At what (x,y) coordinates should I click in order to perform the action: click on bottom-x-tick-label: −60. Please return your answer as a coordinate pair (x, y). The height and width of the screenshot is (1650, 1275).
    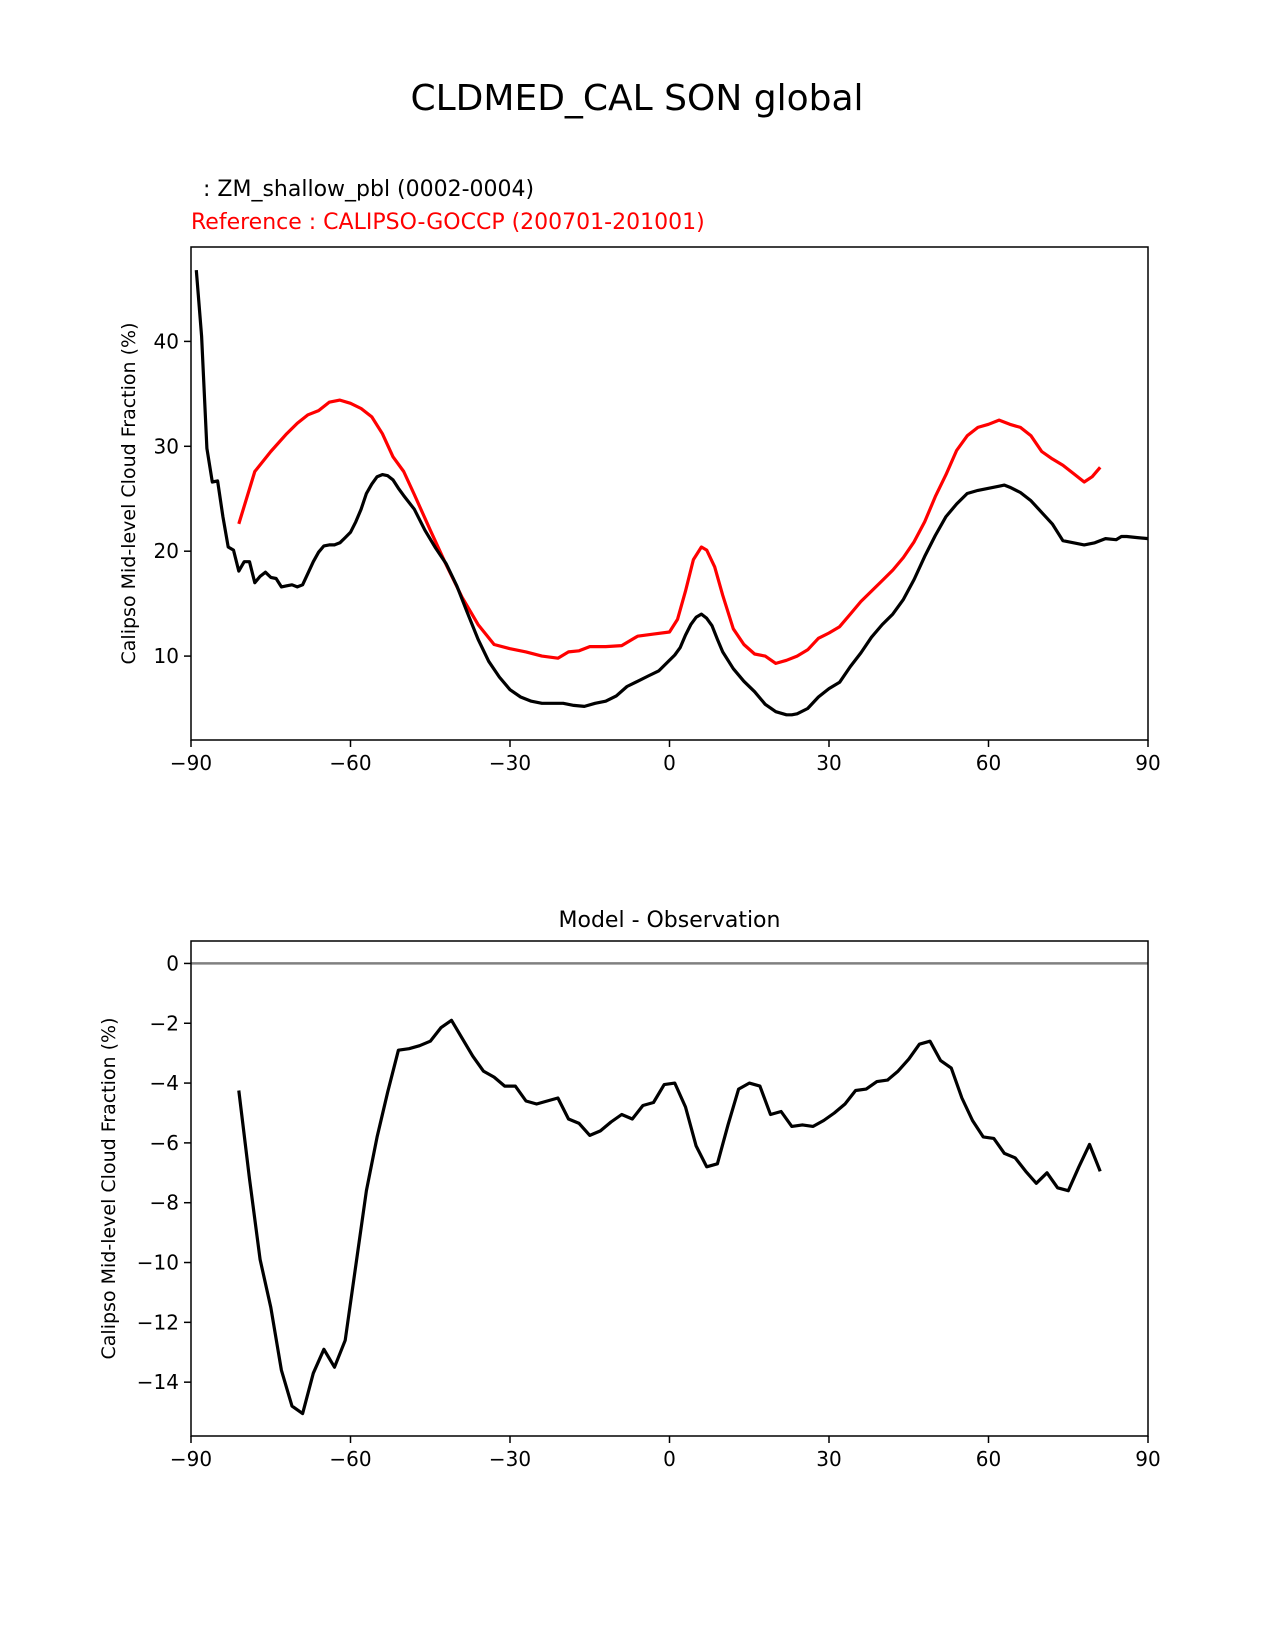
    Looking at the image, I should click on (350, 1459).